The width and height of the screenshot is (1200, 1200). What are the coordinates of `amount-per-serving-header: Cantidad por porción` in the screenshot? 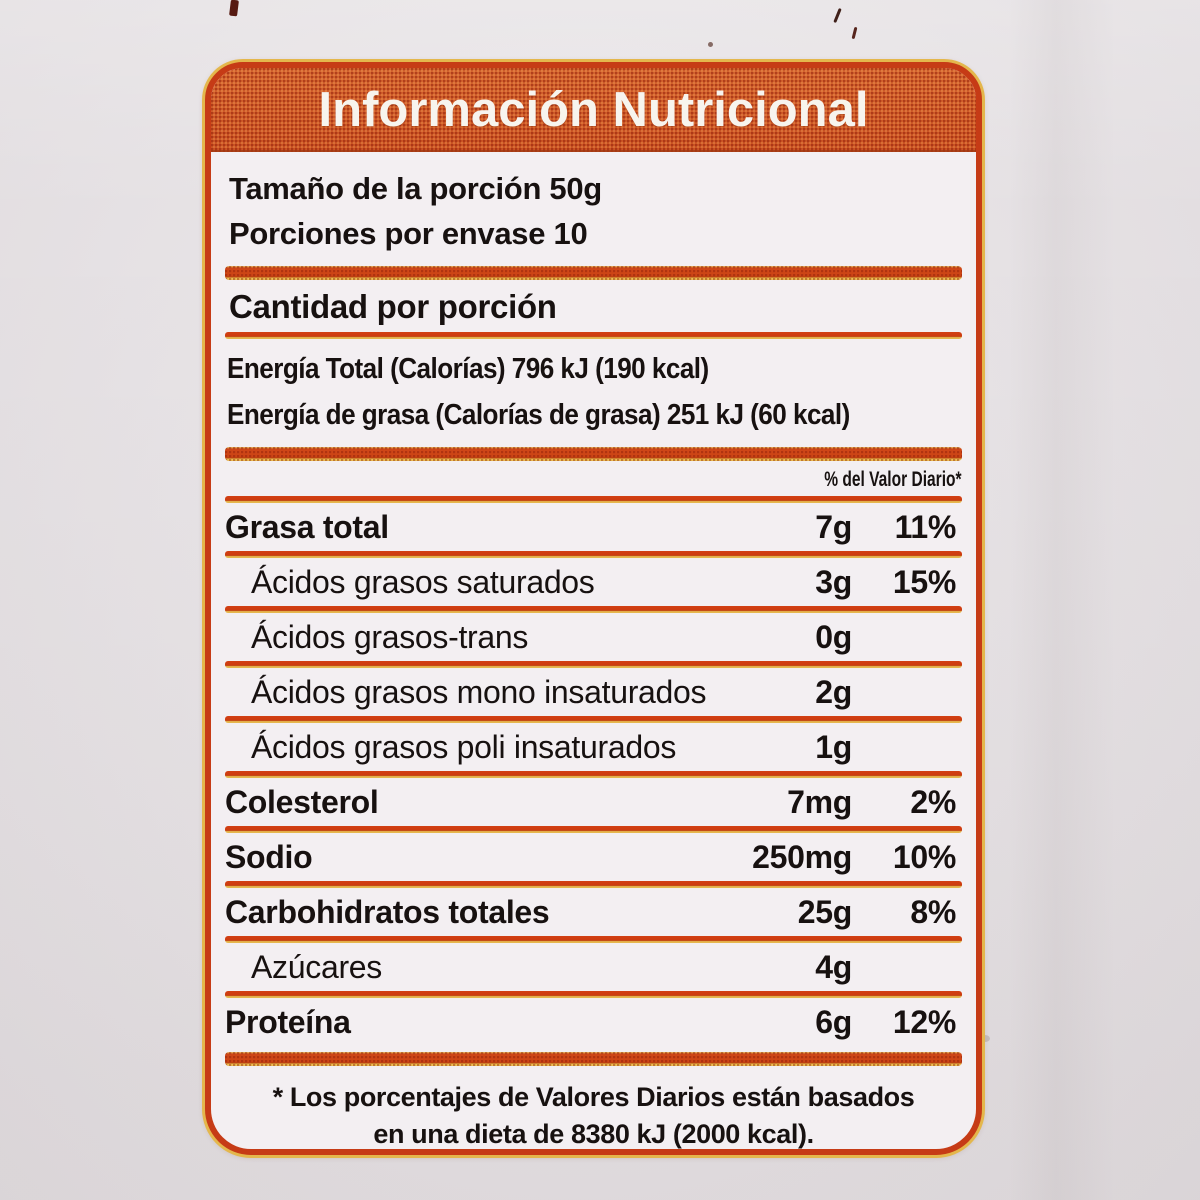 It's located at (393, 306).